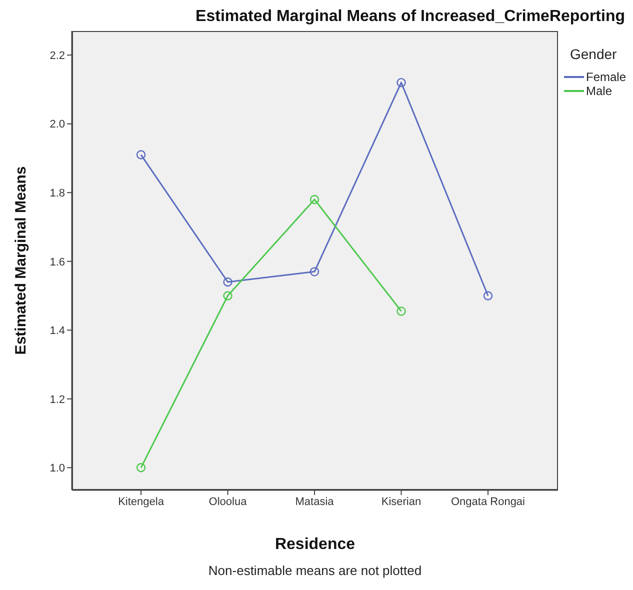 This screenshot has width=633, height=590. I want to click on y-axis-title: Estimated Marginal Means, so click(21, 260).